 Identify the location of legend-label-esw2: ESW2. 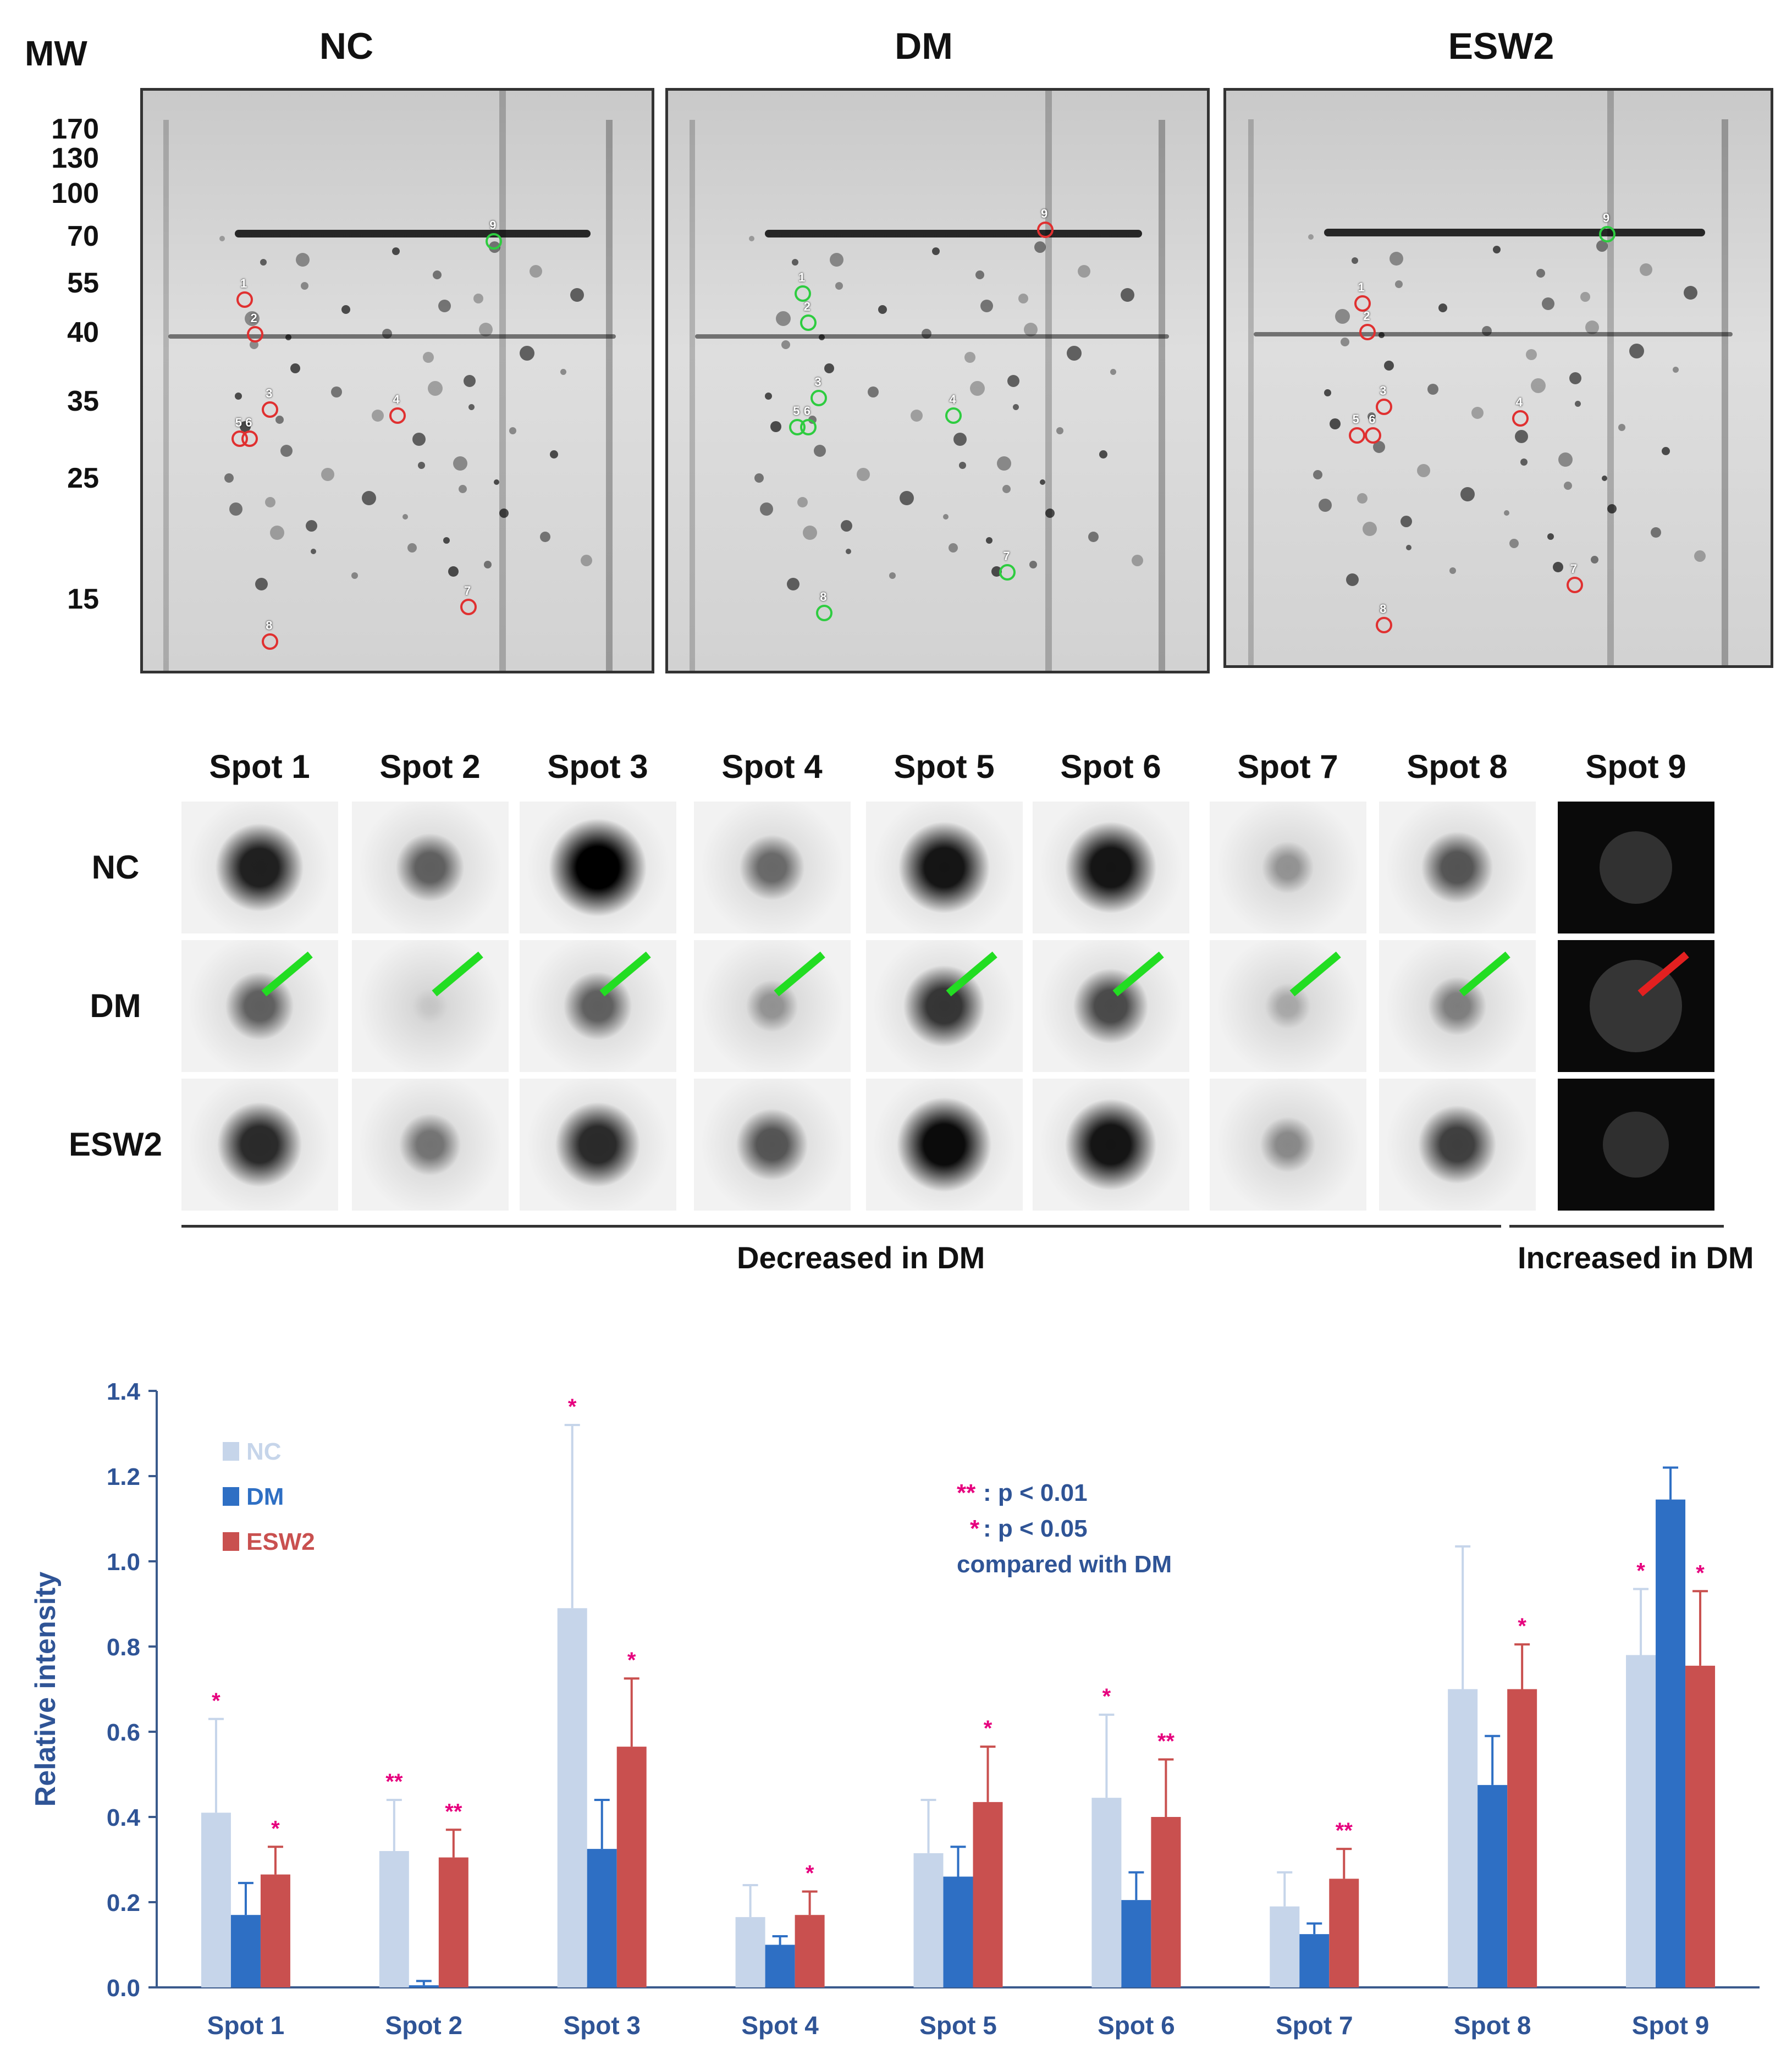
(280, 1541).